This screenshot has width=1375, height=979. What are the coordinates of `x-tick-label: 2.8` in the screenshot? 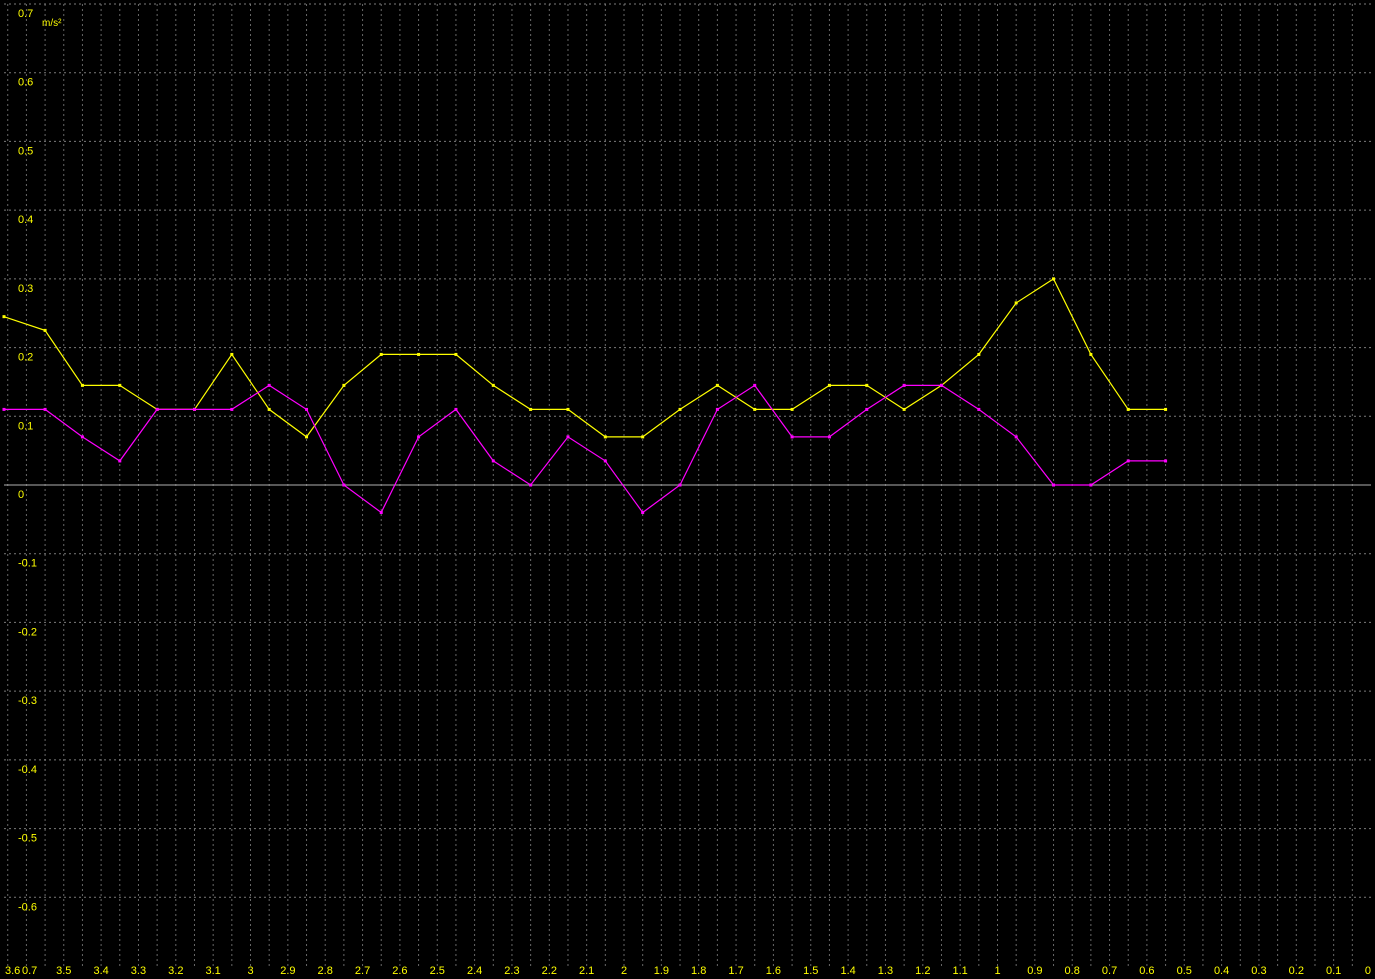 It's located at (325, 971).